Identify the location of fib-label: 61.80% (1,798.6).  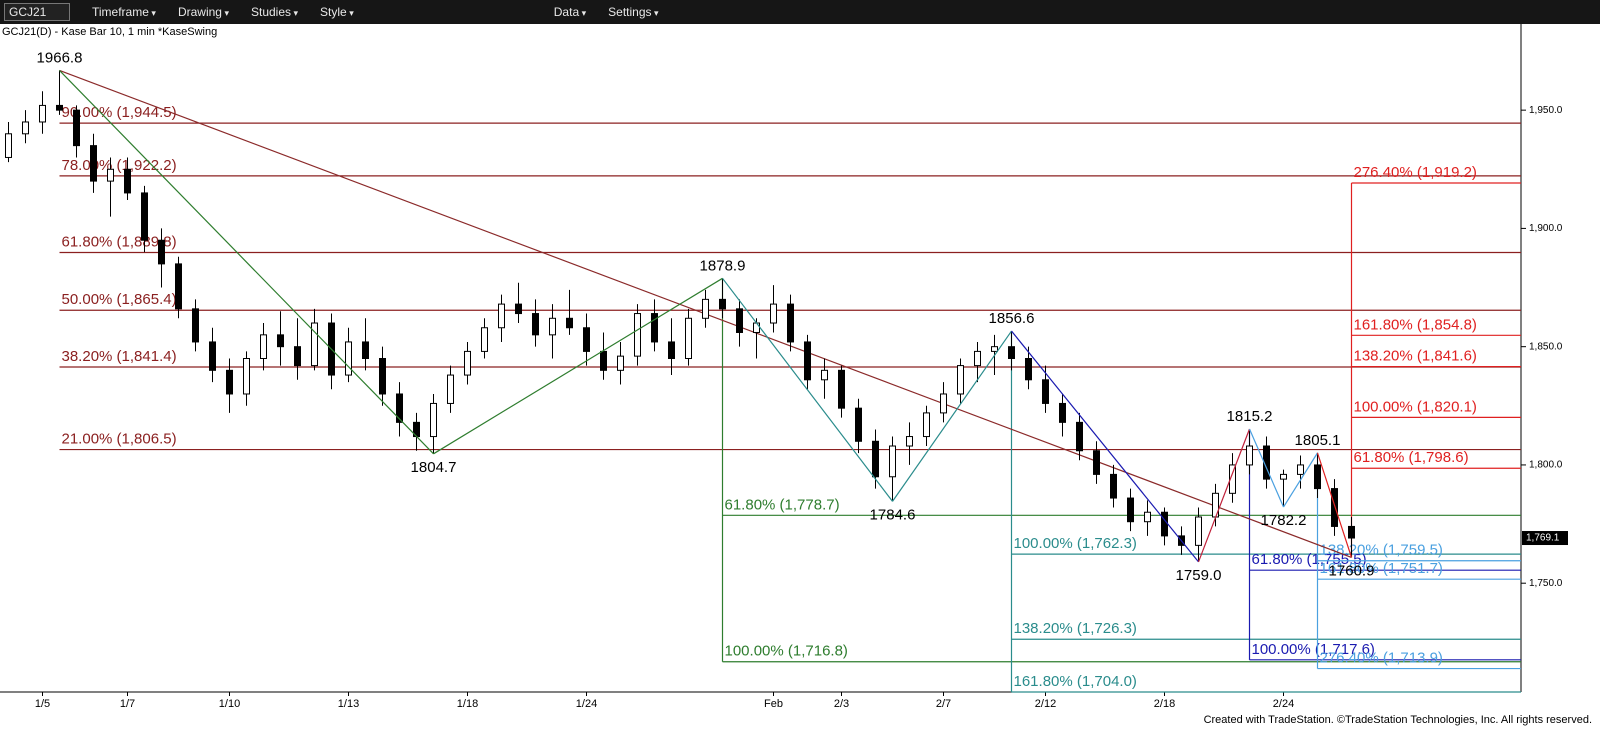
(1411, 457).